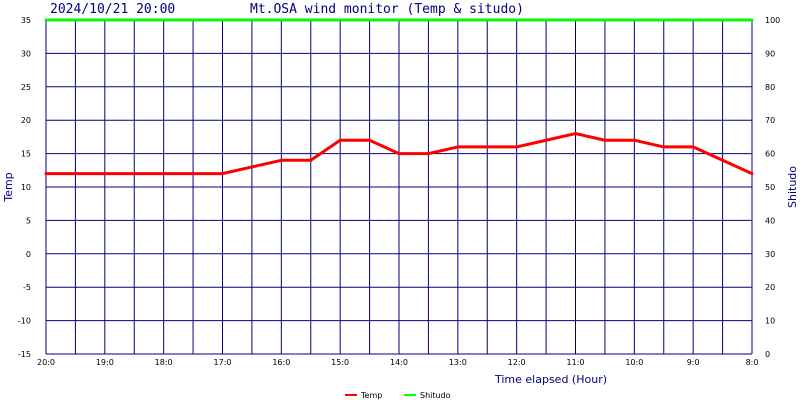  Describe the element at coordinates (770, 154) in the screenshot. I see `y-tick-label-right: 60` at that location.